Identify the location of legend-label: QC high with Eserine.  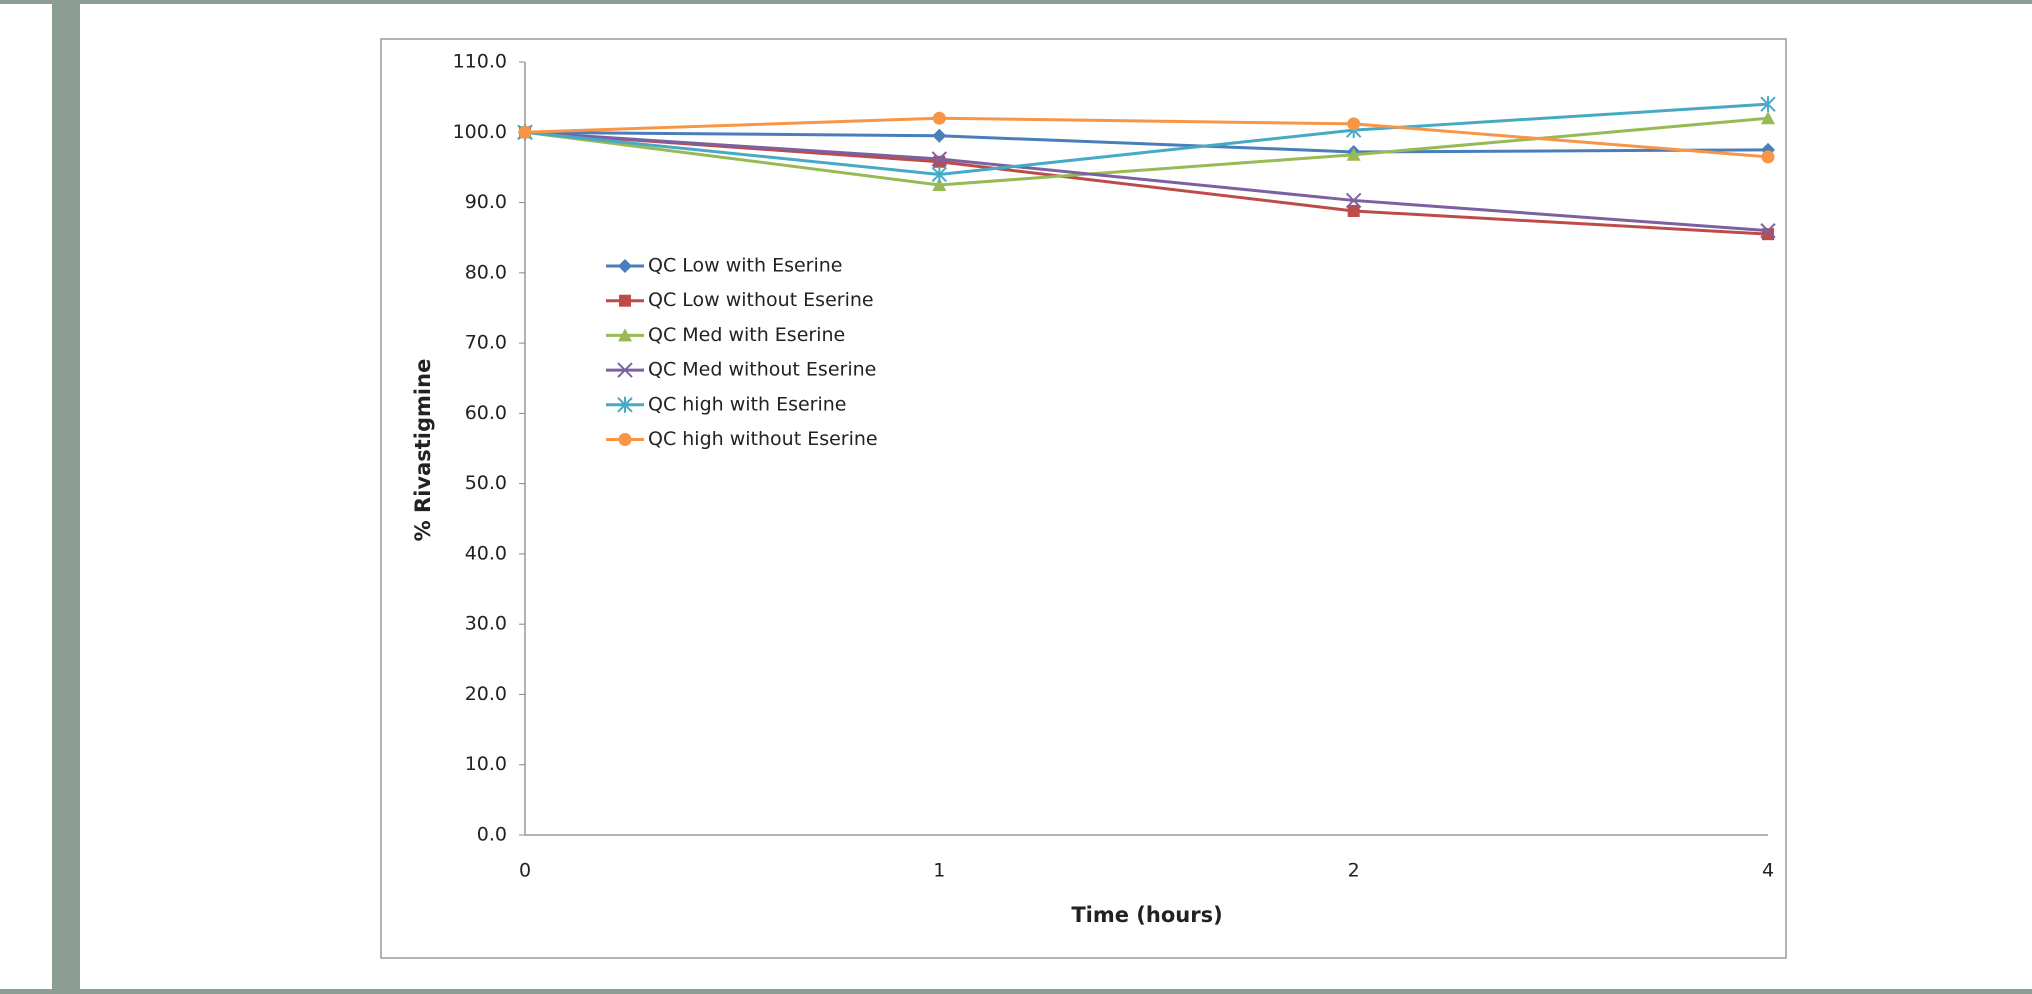
(747, 404).